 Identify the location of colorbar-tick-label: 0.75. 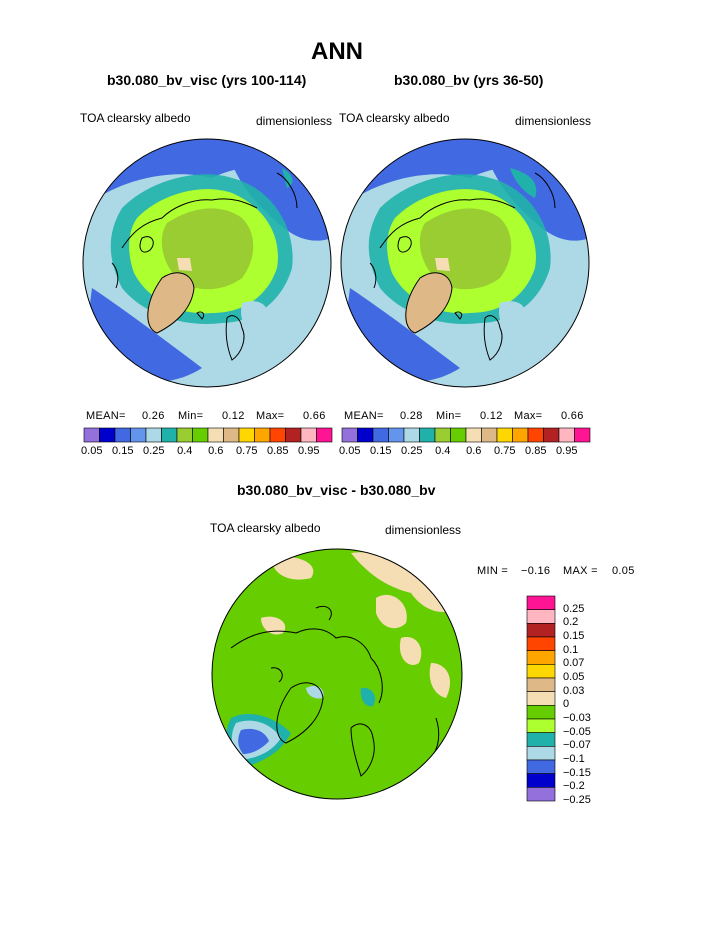
(505, 451).